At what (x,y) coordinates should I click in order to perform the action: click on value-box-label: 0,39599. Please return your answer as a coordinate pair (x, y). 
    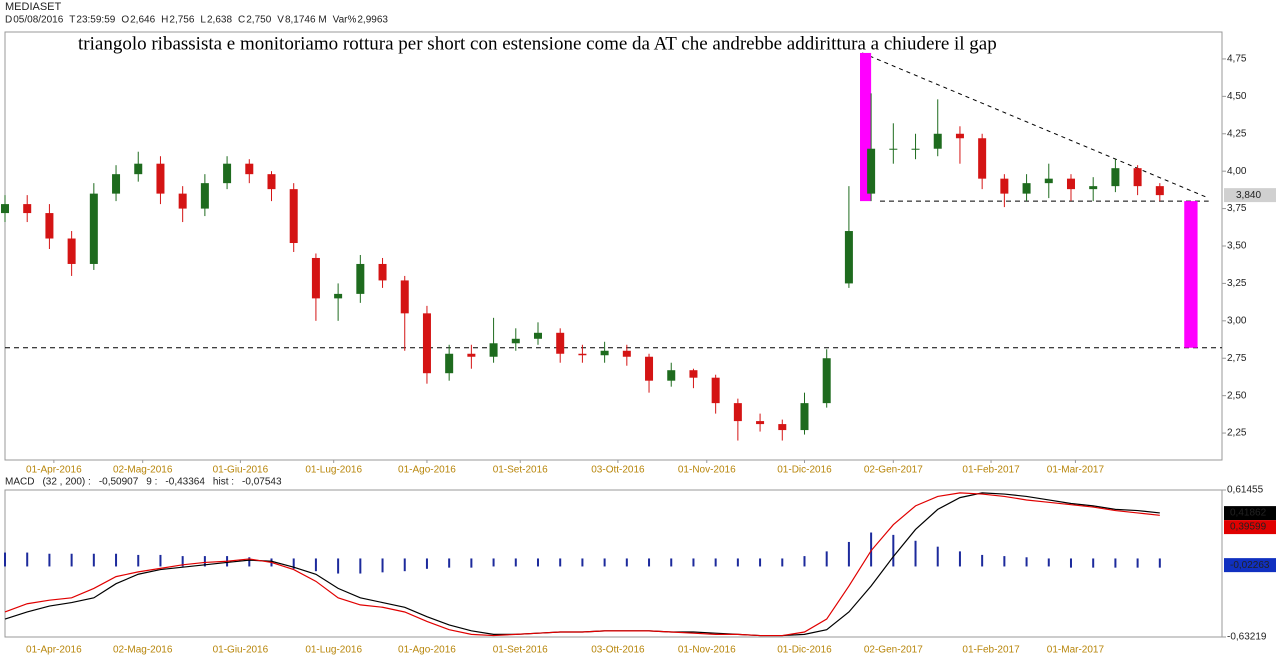
    Looking at the image, I should click on (1248, 527).